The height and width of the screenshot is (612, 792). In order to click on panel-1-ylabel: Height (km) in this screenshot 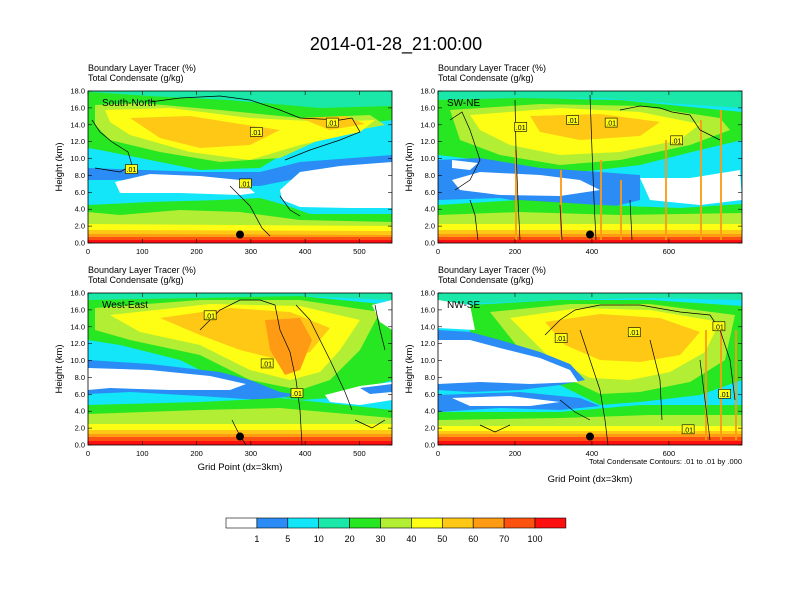, I will do `click(59, 166)`.